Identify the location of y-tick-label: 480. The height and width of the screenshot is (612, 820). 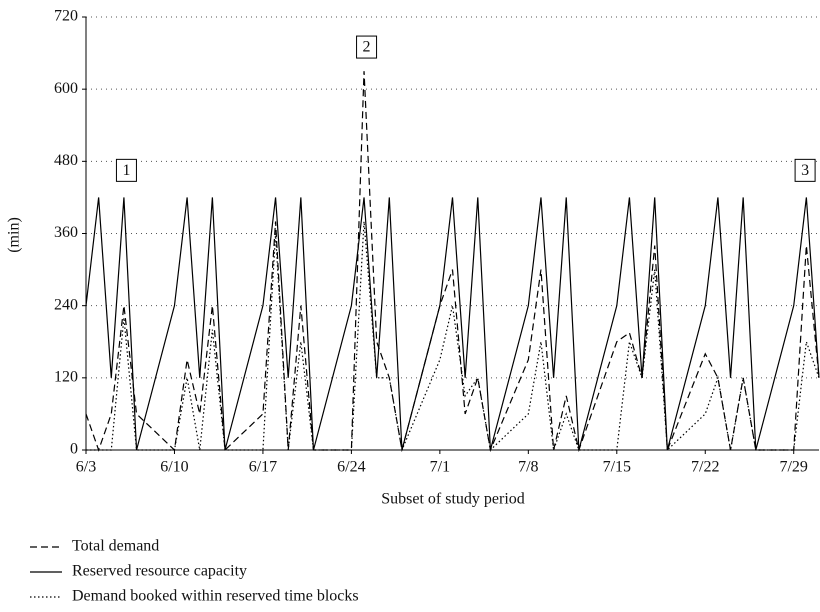
(66, 160).